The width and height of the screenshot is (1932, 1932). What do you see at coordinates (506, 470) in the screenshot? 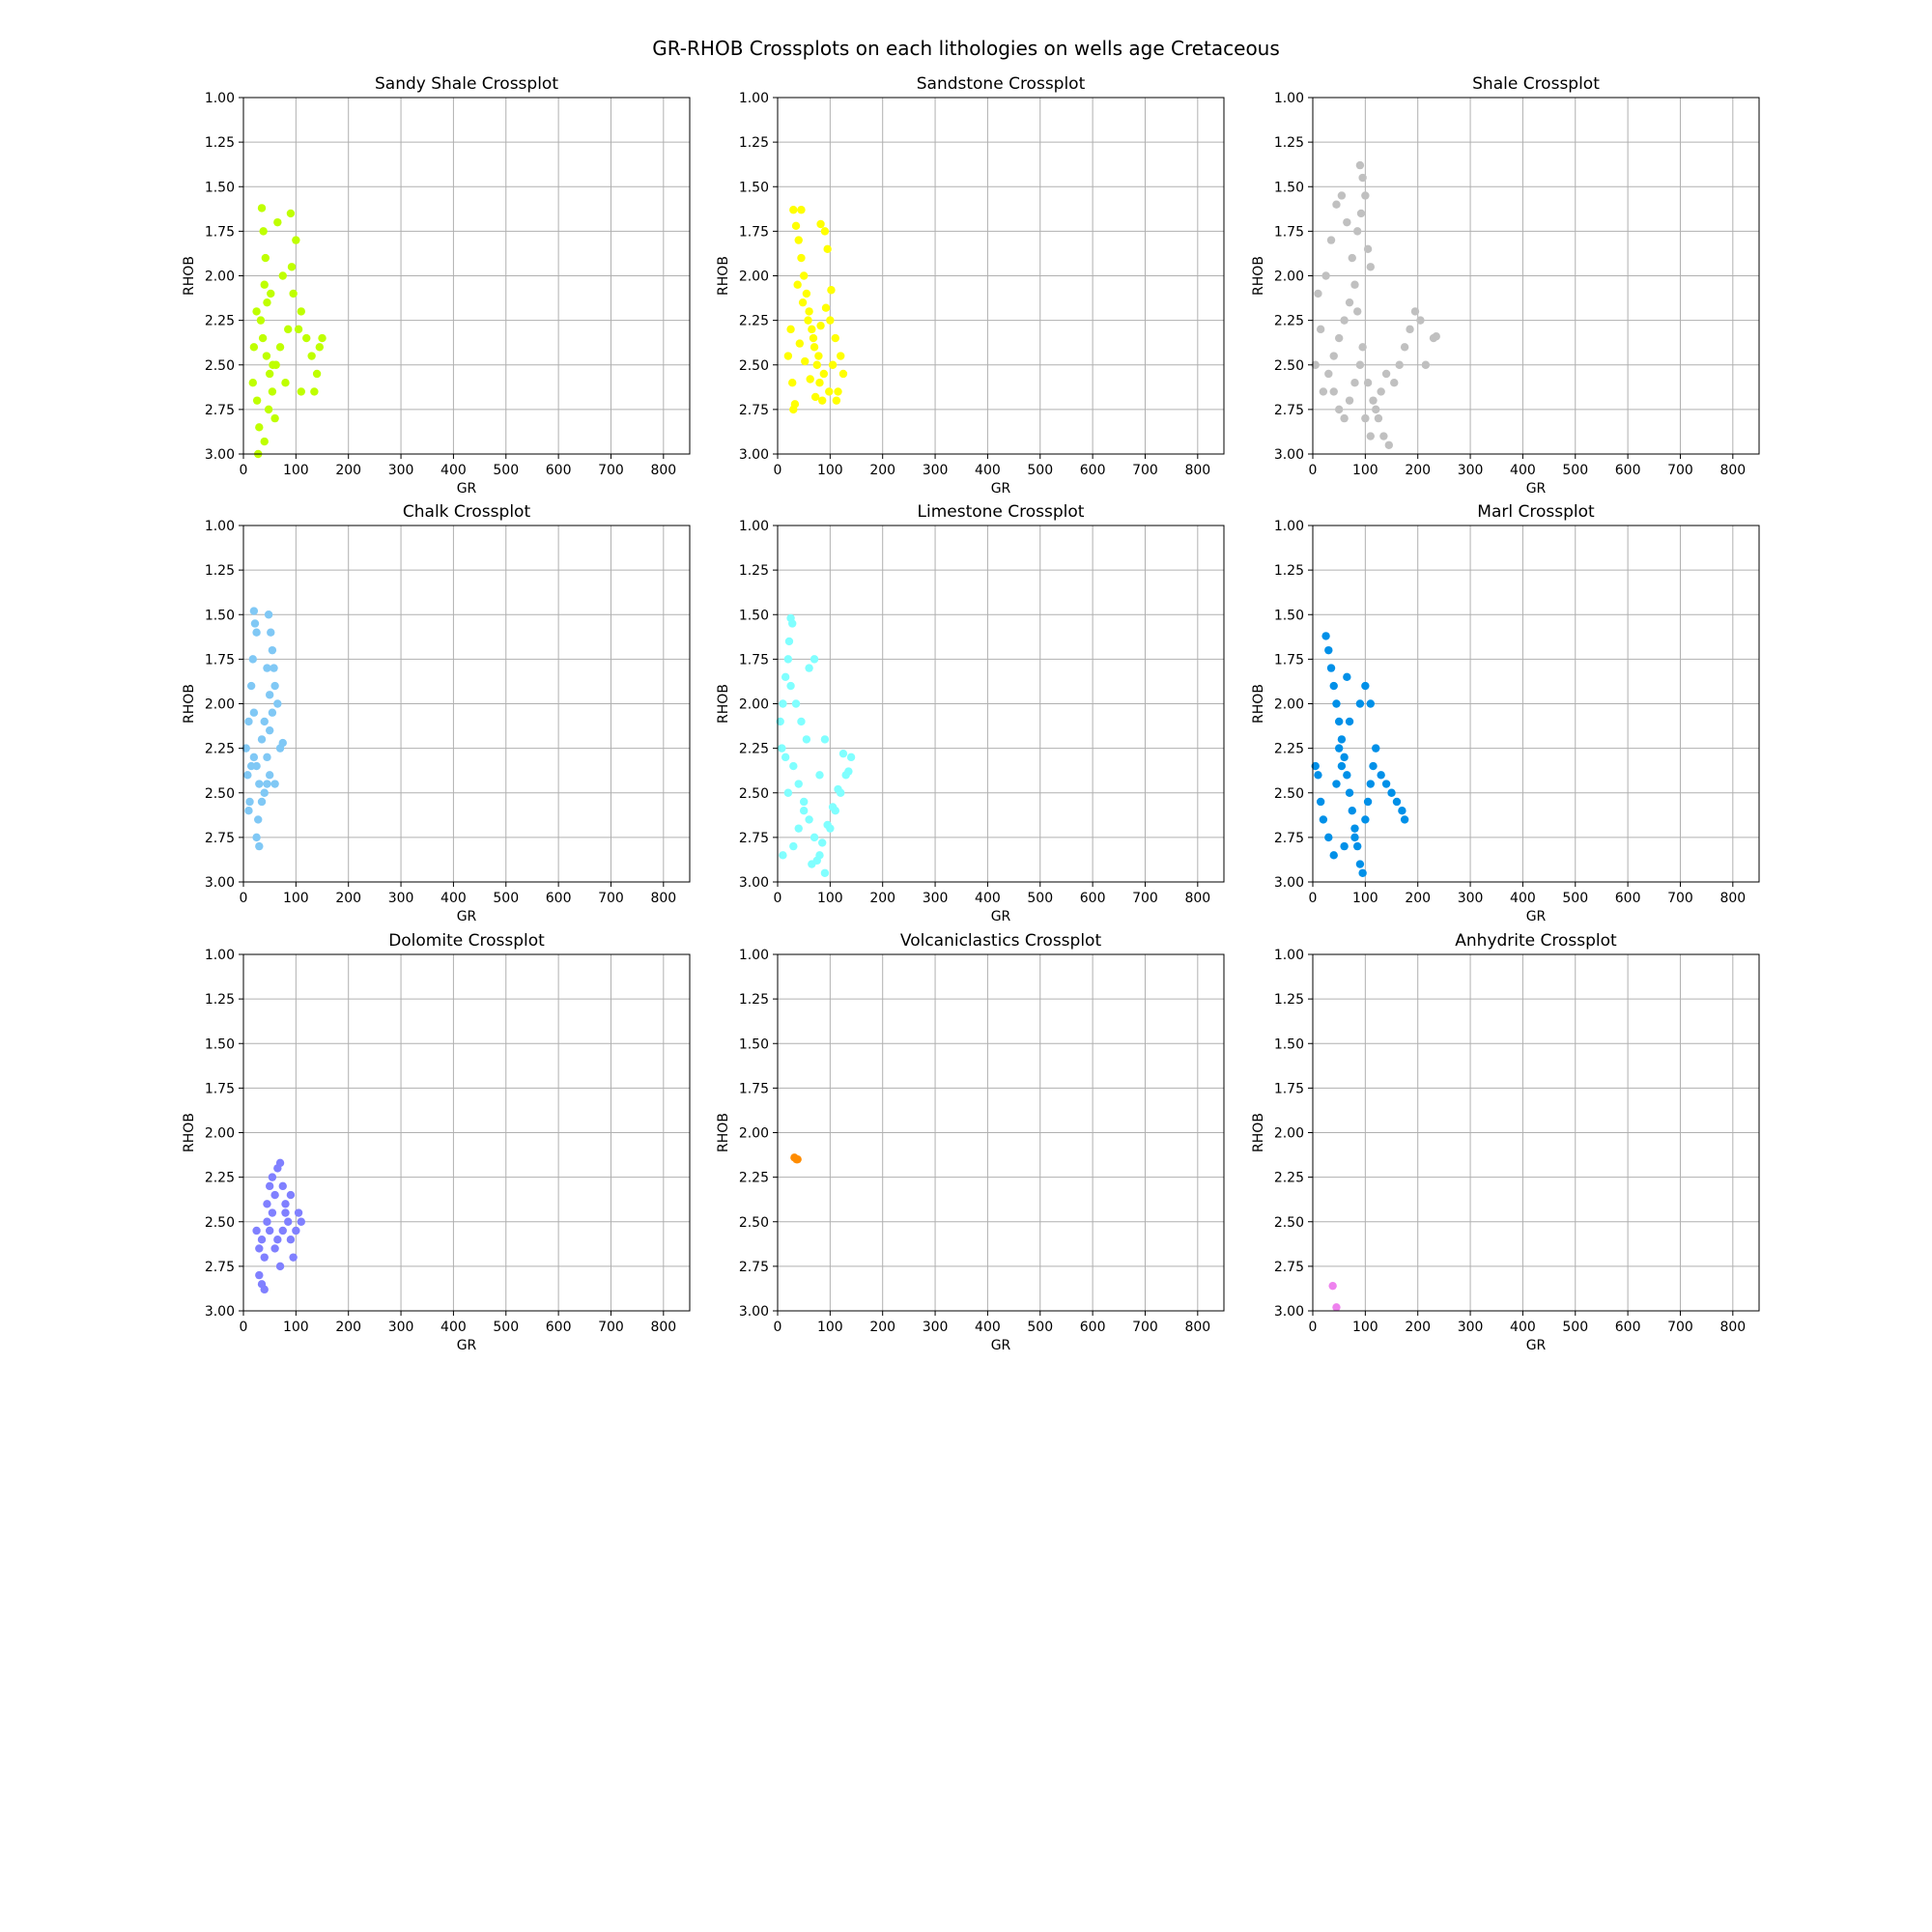
I see `x-tick-label: 500` at bounding box center [506, 470].